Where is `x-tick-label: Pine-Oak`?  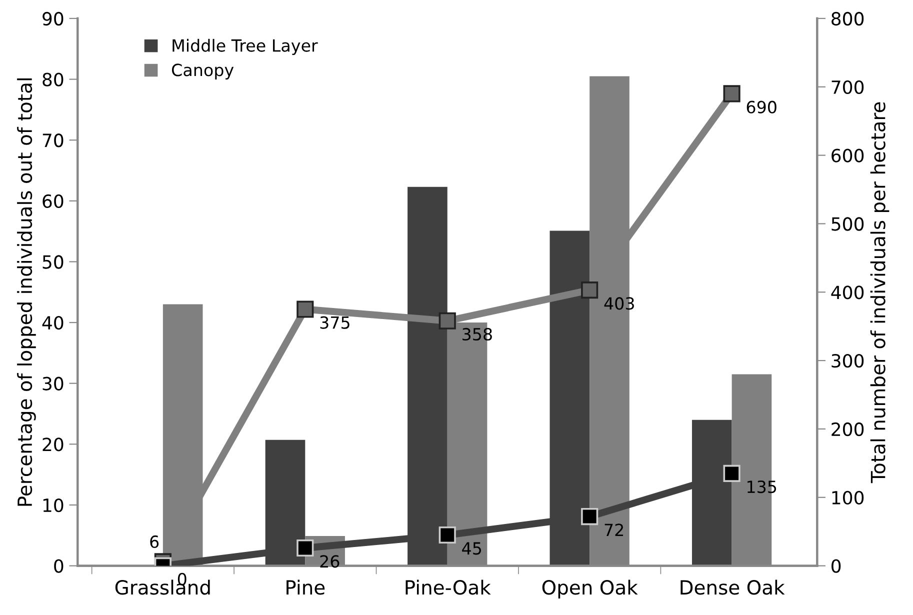
x-tick-label: Pine-Oak is located at coordinates (448, 587).